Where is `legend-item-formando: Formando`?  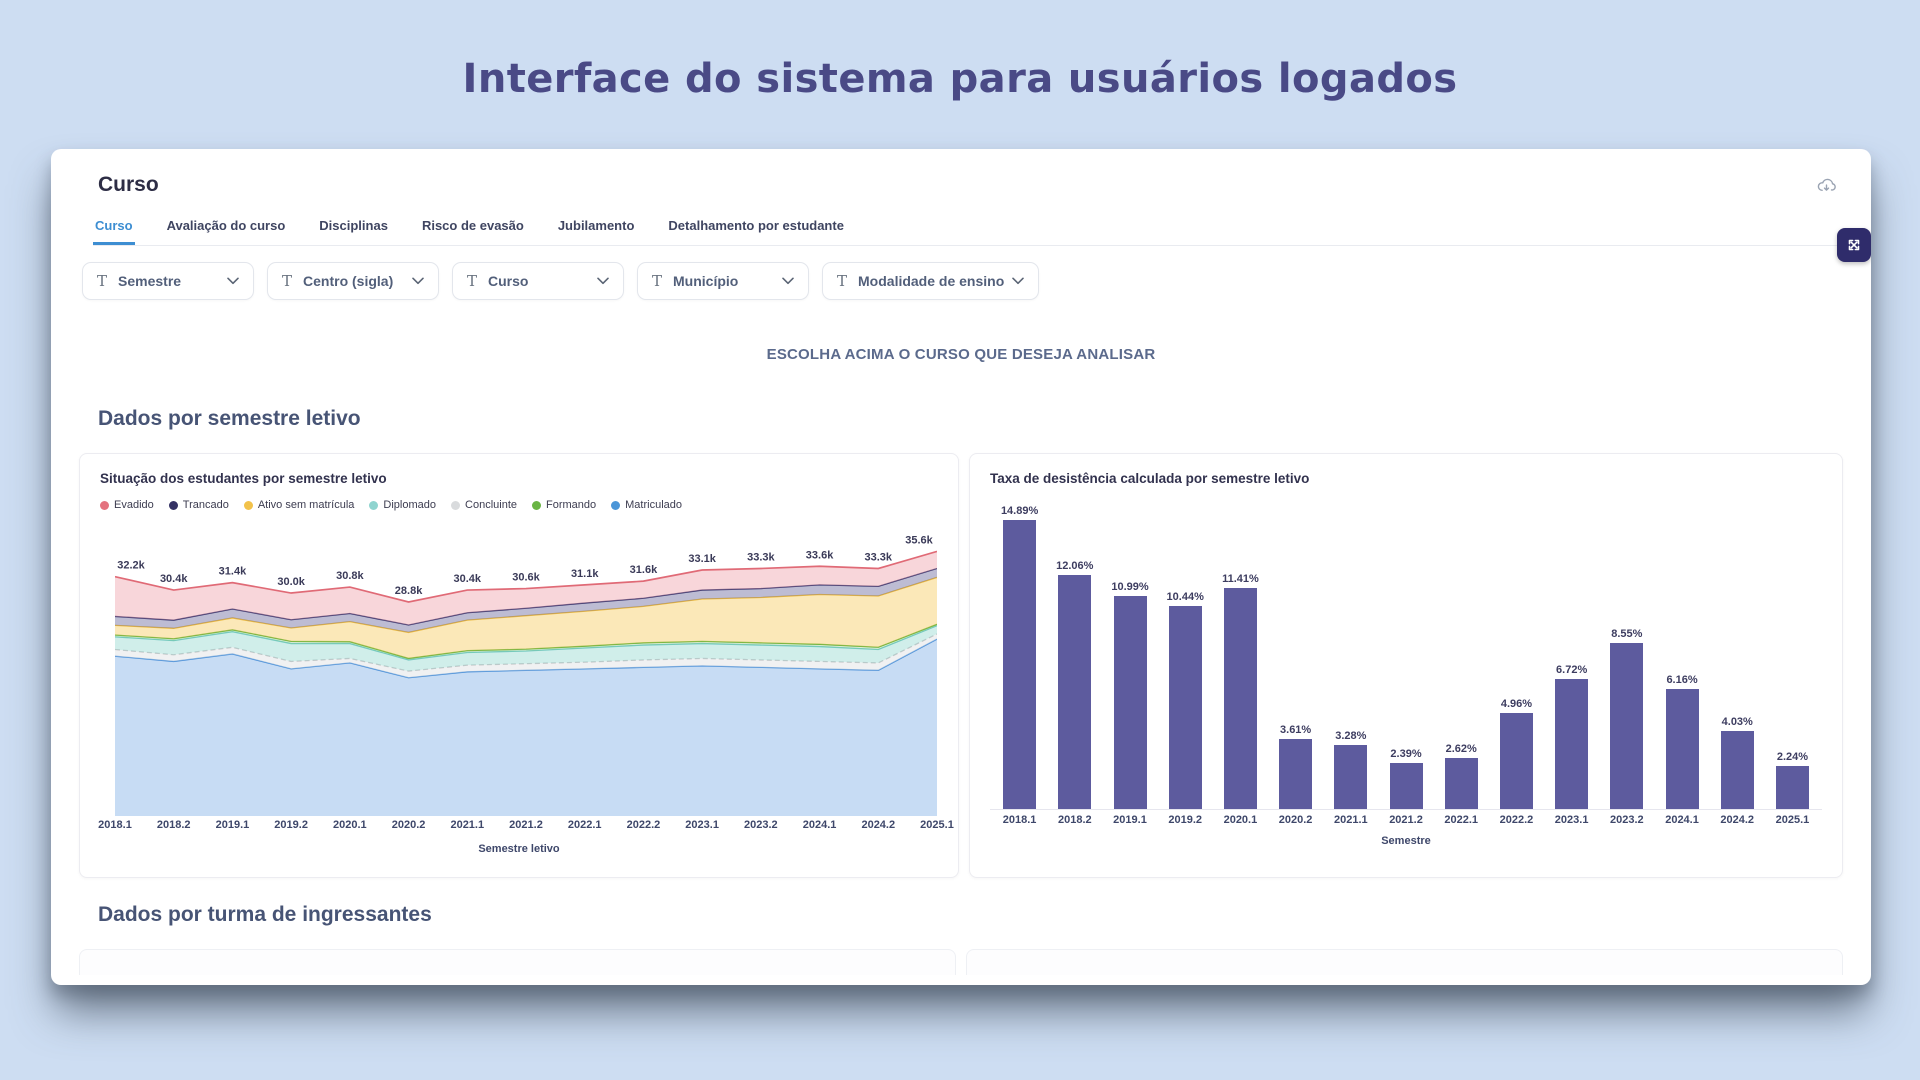 legend-item-formando: Formando is located at coordinates (564, 505).